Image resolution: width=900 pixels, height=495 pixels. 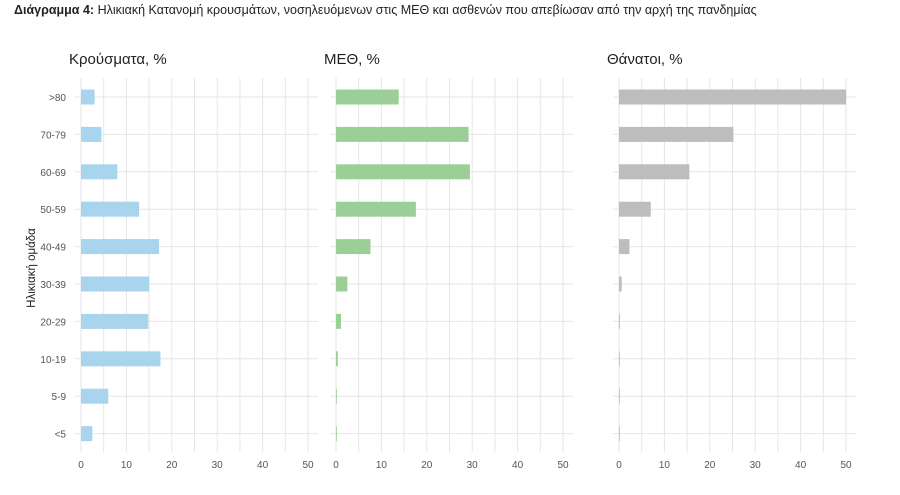 I want to click on y-tick-label: <5, so click(x=61, y=435).